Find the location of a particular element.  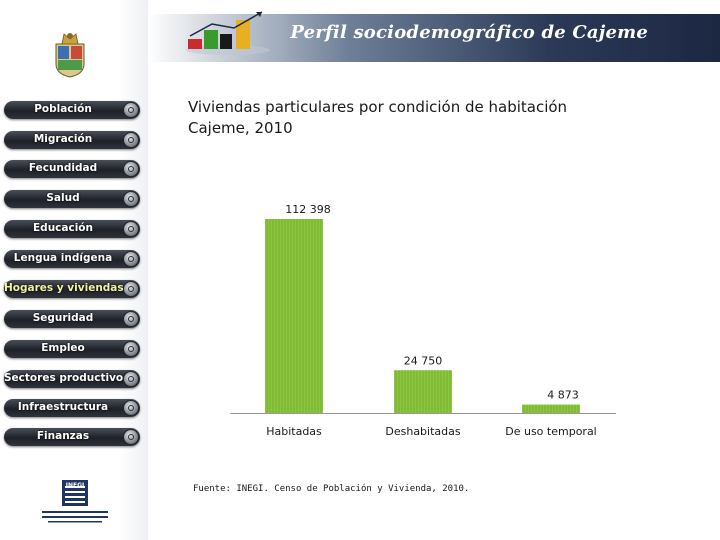

sidebar-item-fecundidad: Fecundidad is located at coordinates (72, 169).